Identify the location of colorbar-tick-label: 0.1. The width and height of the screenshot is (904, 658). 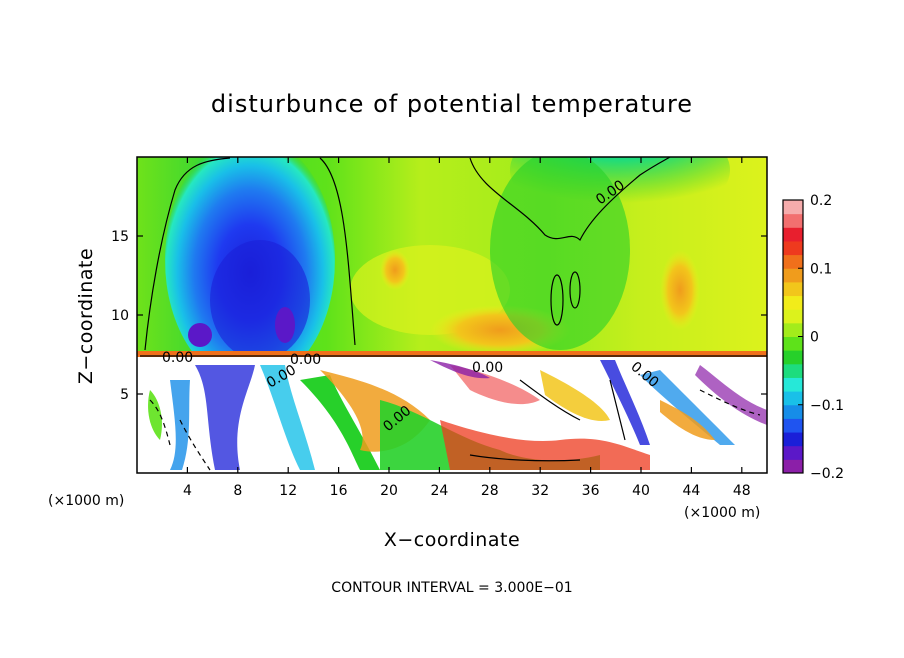
(821, 269).